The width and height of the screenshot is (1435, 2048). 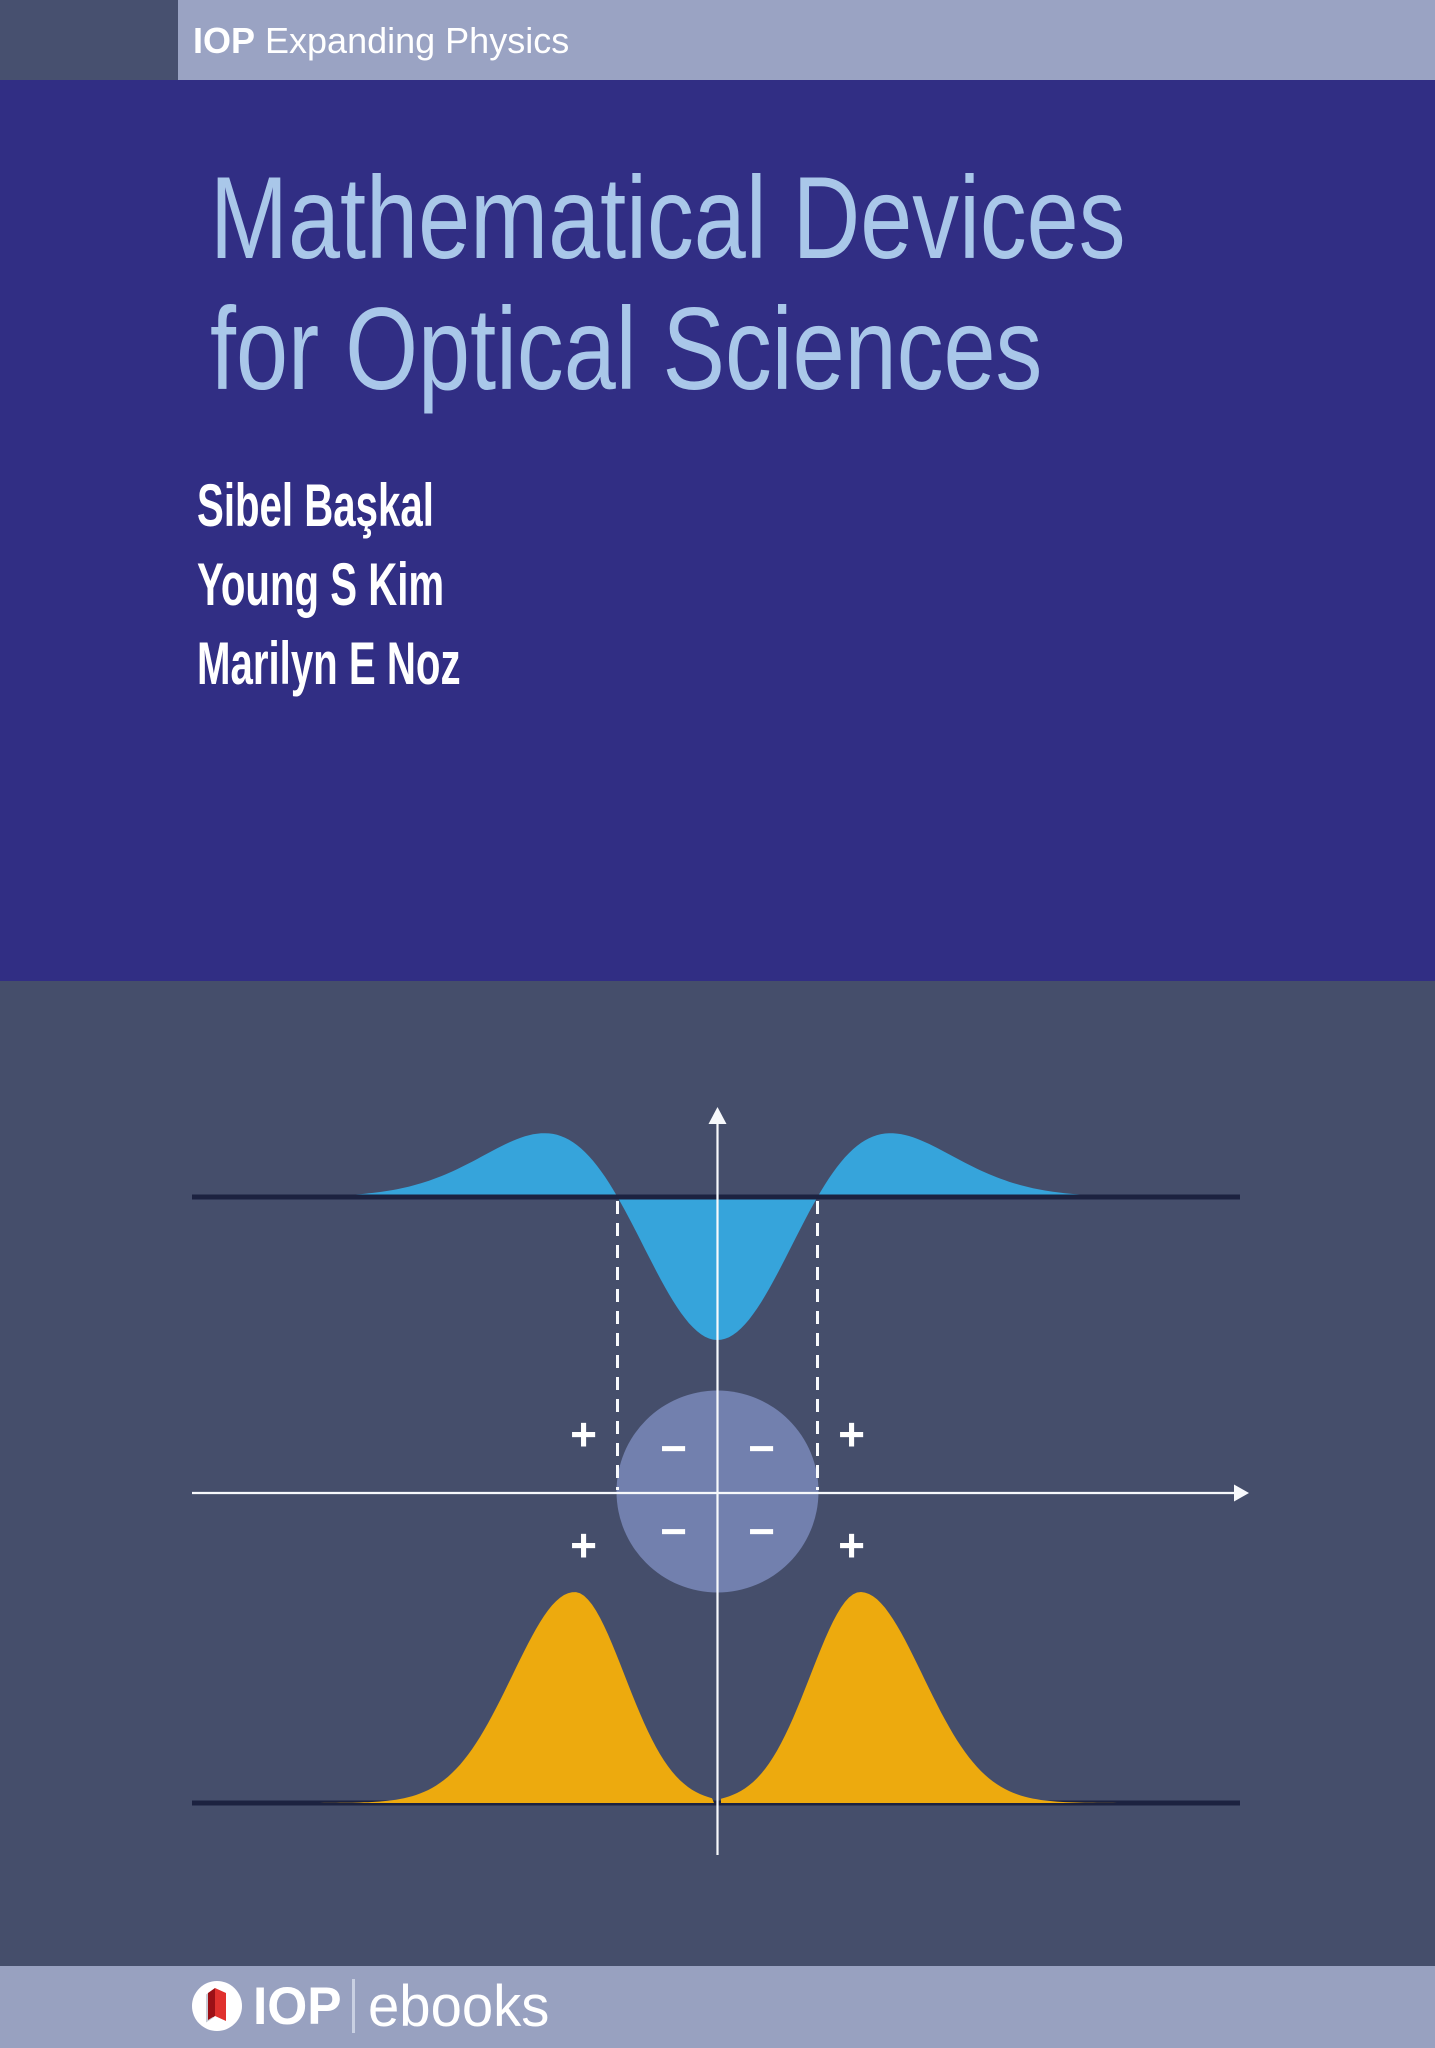 What do you see at coordinates (329, 663) in the screenshot?
I see `author-name: Marilyn E Noz` at bounding box center [329, 663].